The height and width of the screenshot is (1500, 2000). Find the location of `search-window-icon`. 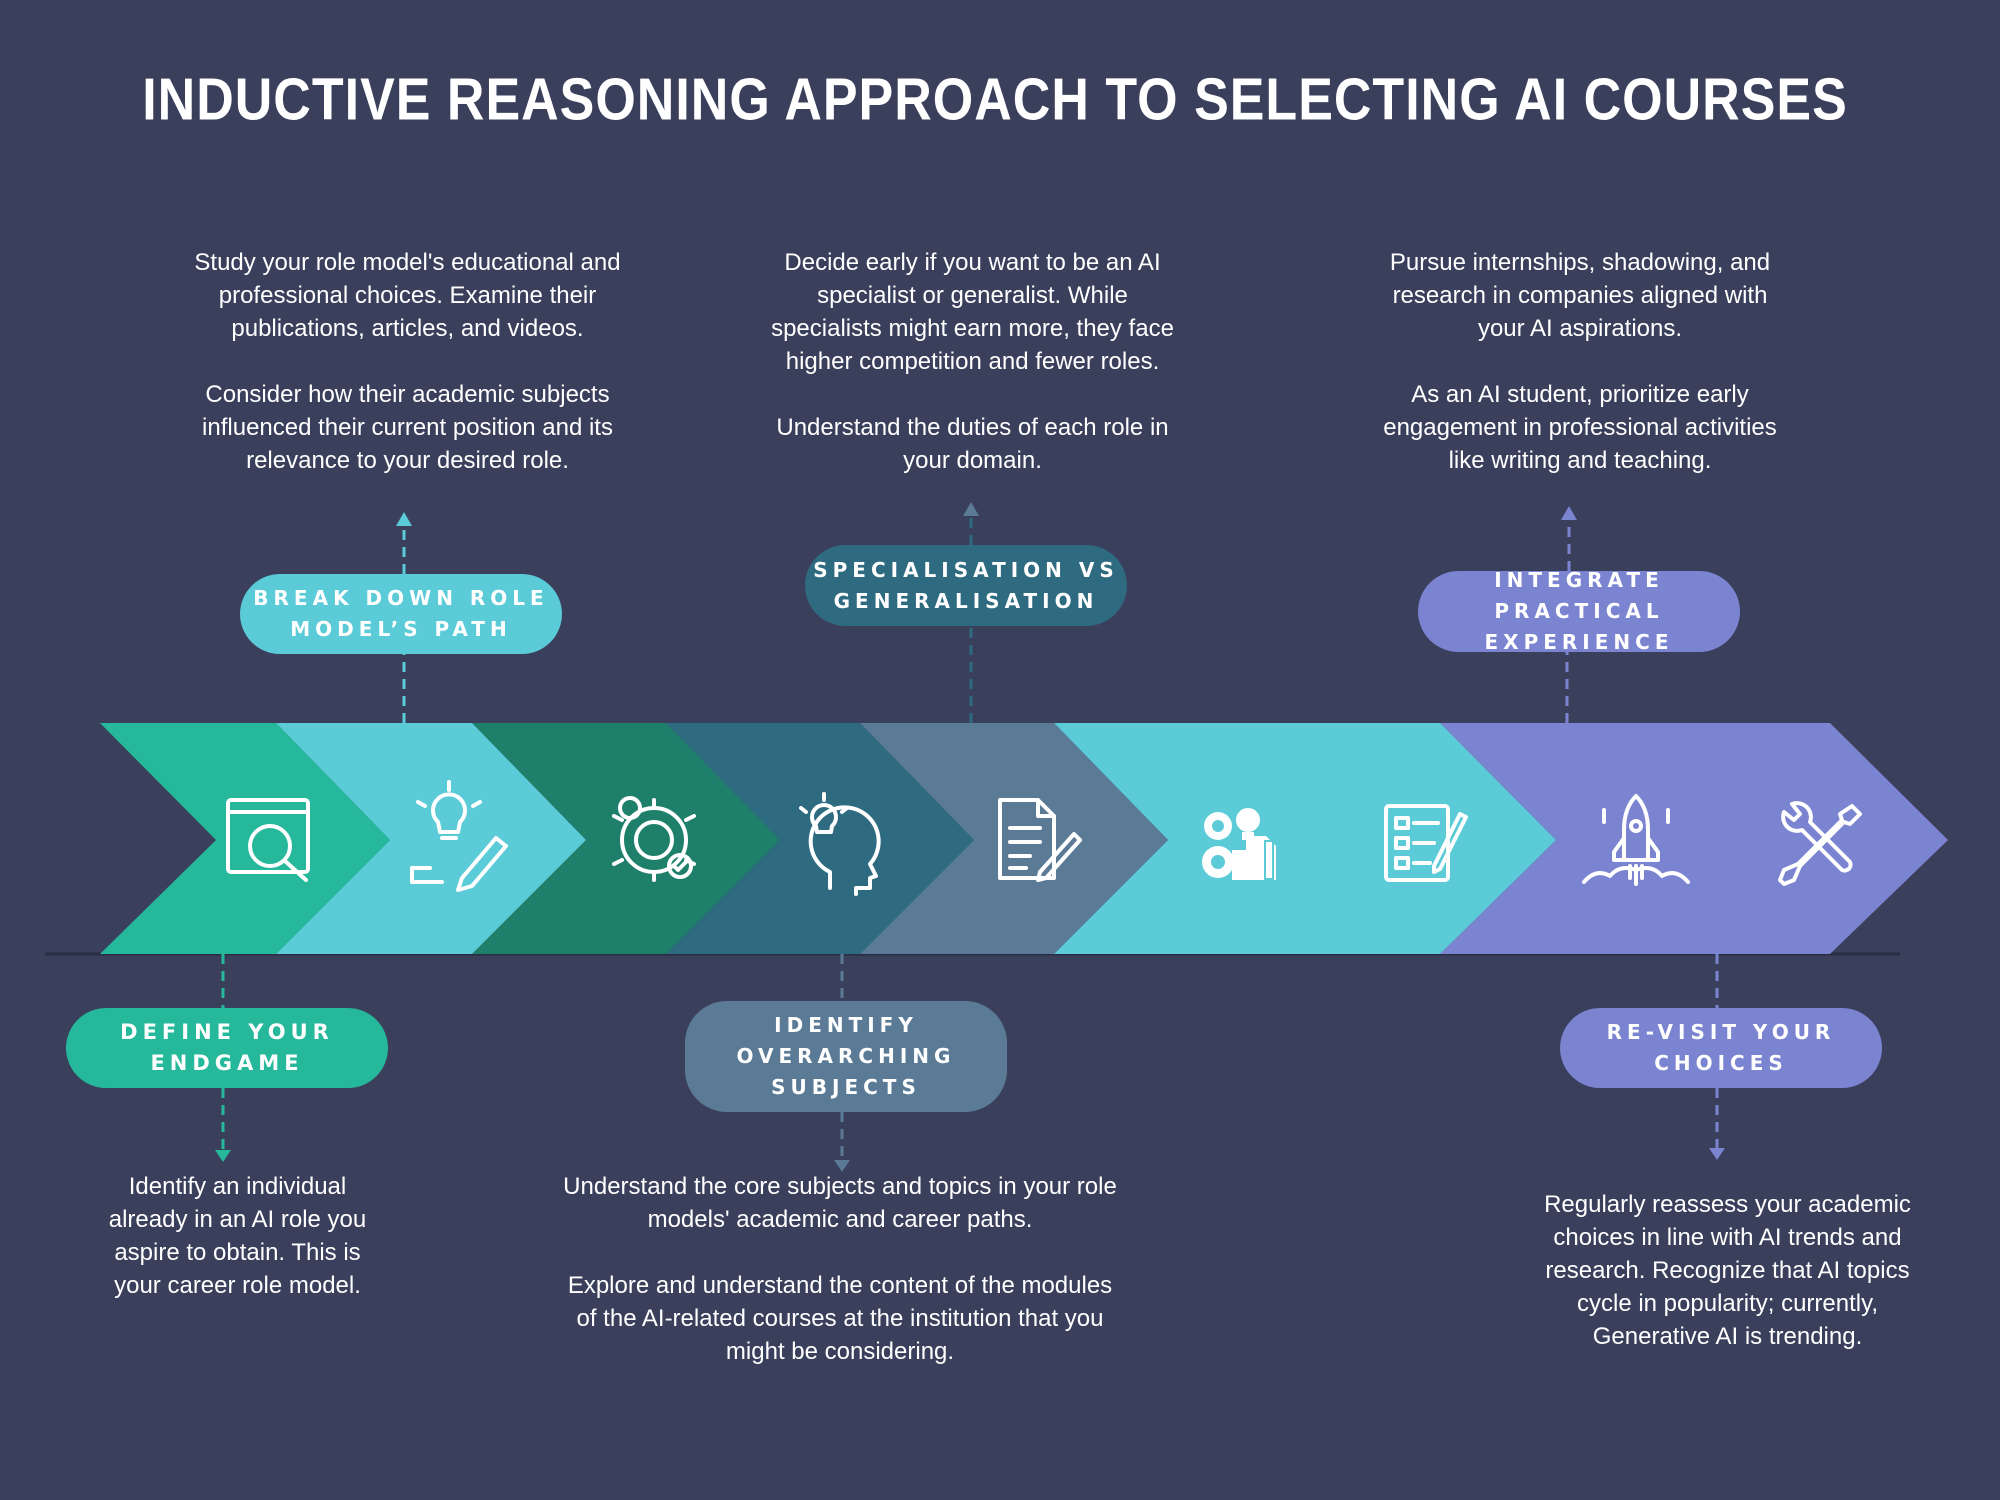

search-window-icon is located at coordinates (268, 840).